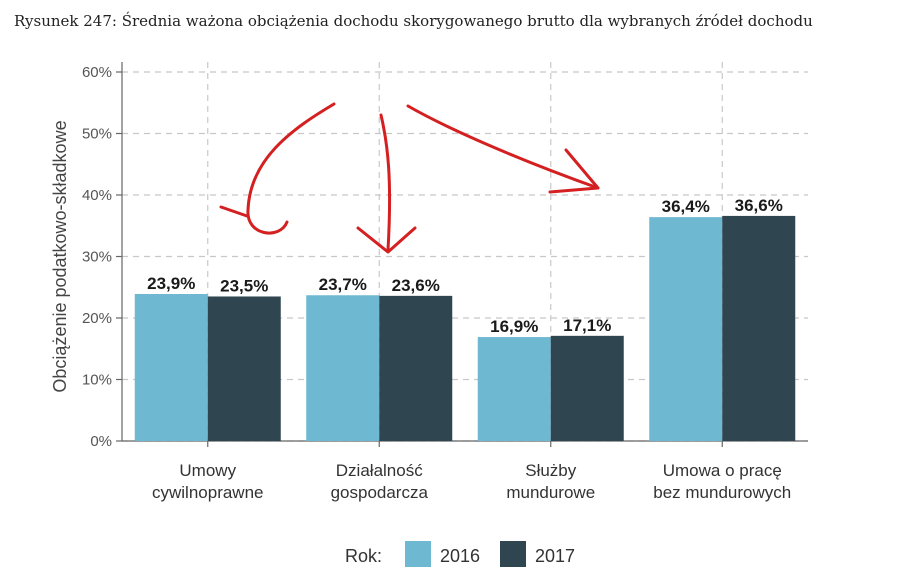  Describe the element at coordinates (722, 492) in the screenshot. I see `x-tick-label: bez mundurowych` at that location.